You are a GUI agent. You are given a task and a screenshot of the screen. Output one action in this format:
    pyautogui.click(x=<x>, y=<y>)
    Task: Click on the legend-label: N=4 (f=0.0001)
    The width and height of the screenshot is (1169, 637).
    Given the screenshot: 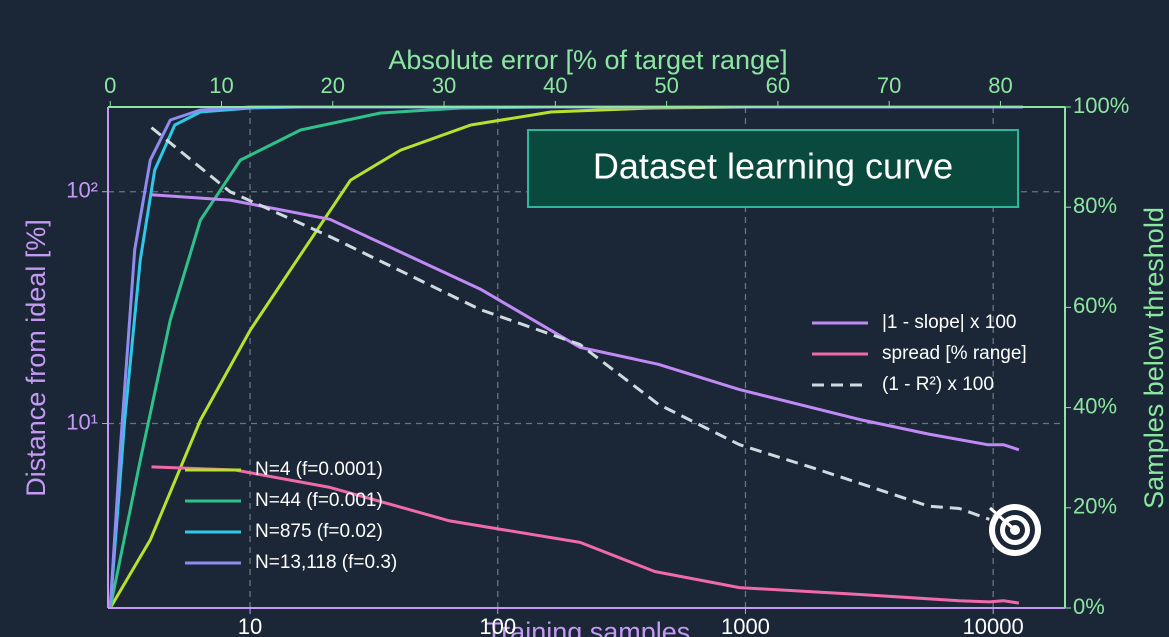 What is the action you would take?
    pyautogui.click(x=319, y=469)
    